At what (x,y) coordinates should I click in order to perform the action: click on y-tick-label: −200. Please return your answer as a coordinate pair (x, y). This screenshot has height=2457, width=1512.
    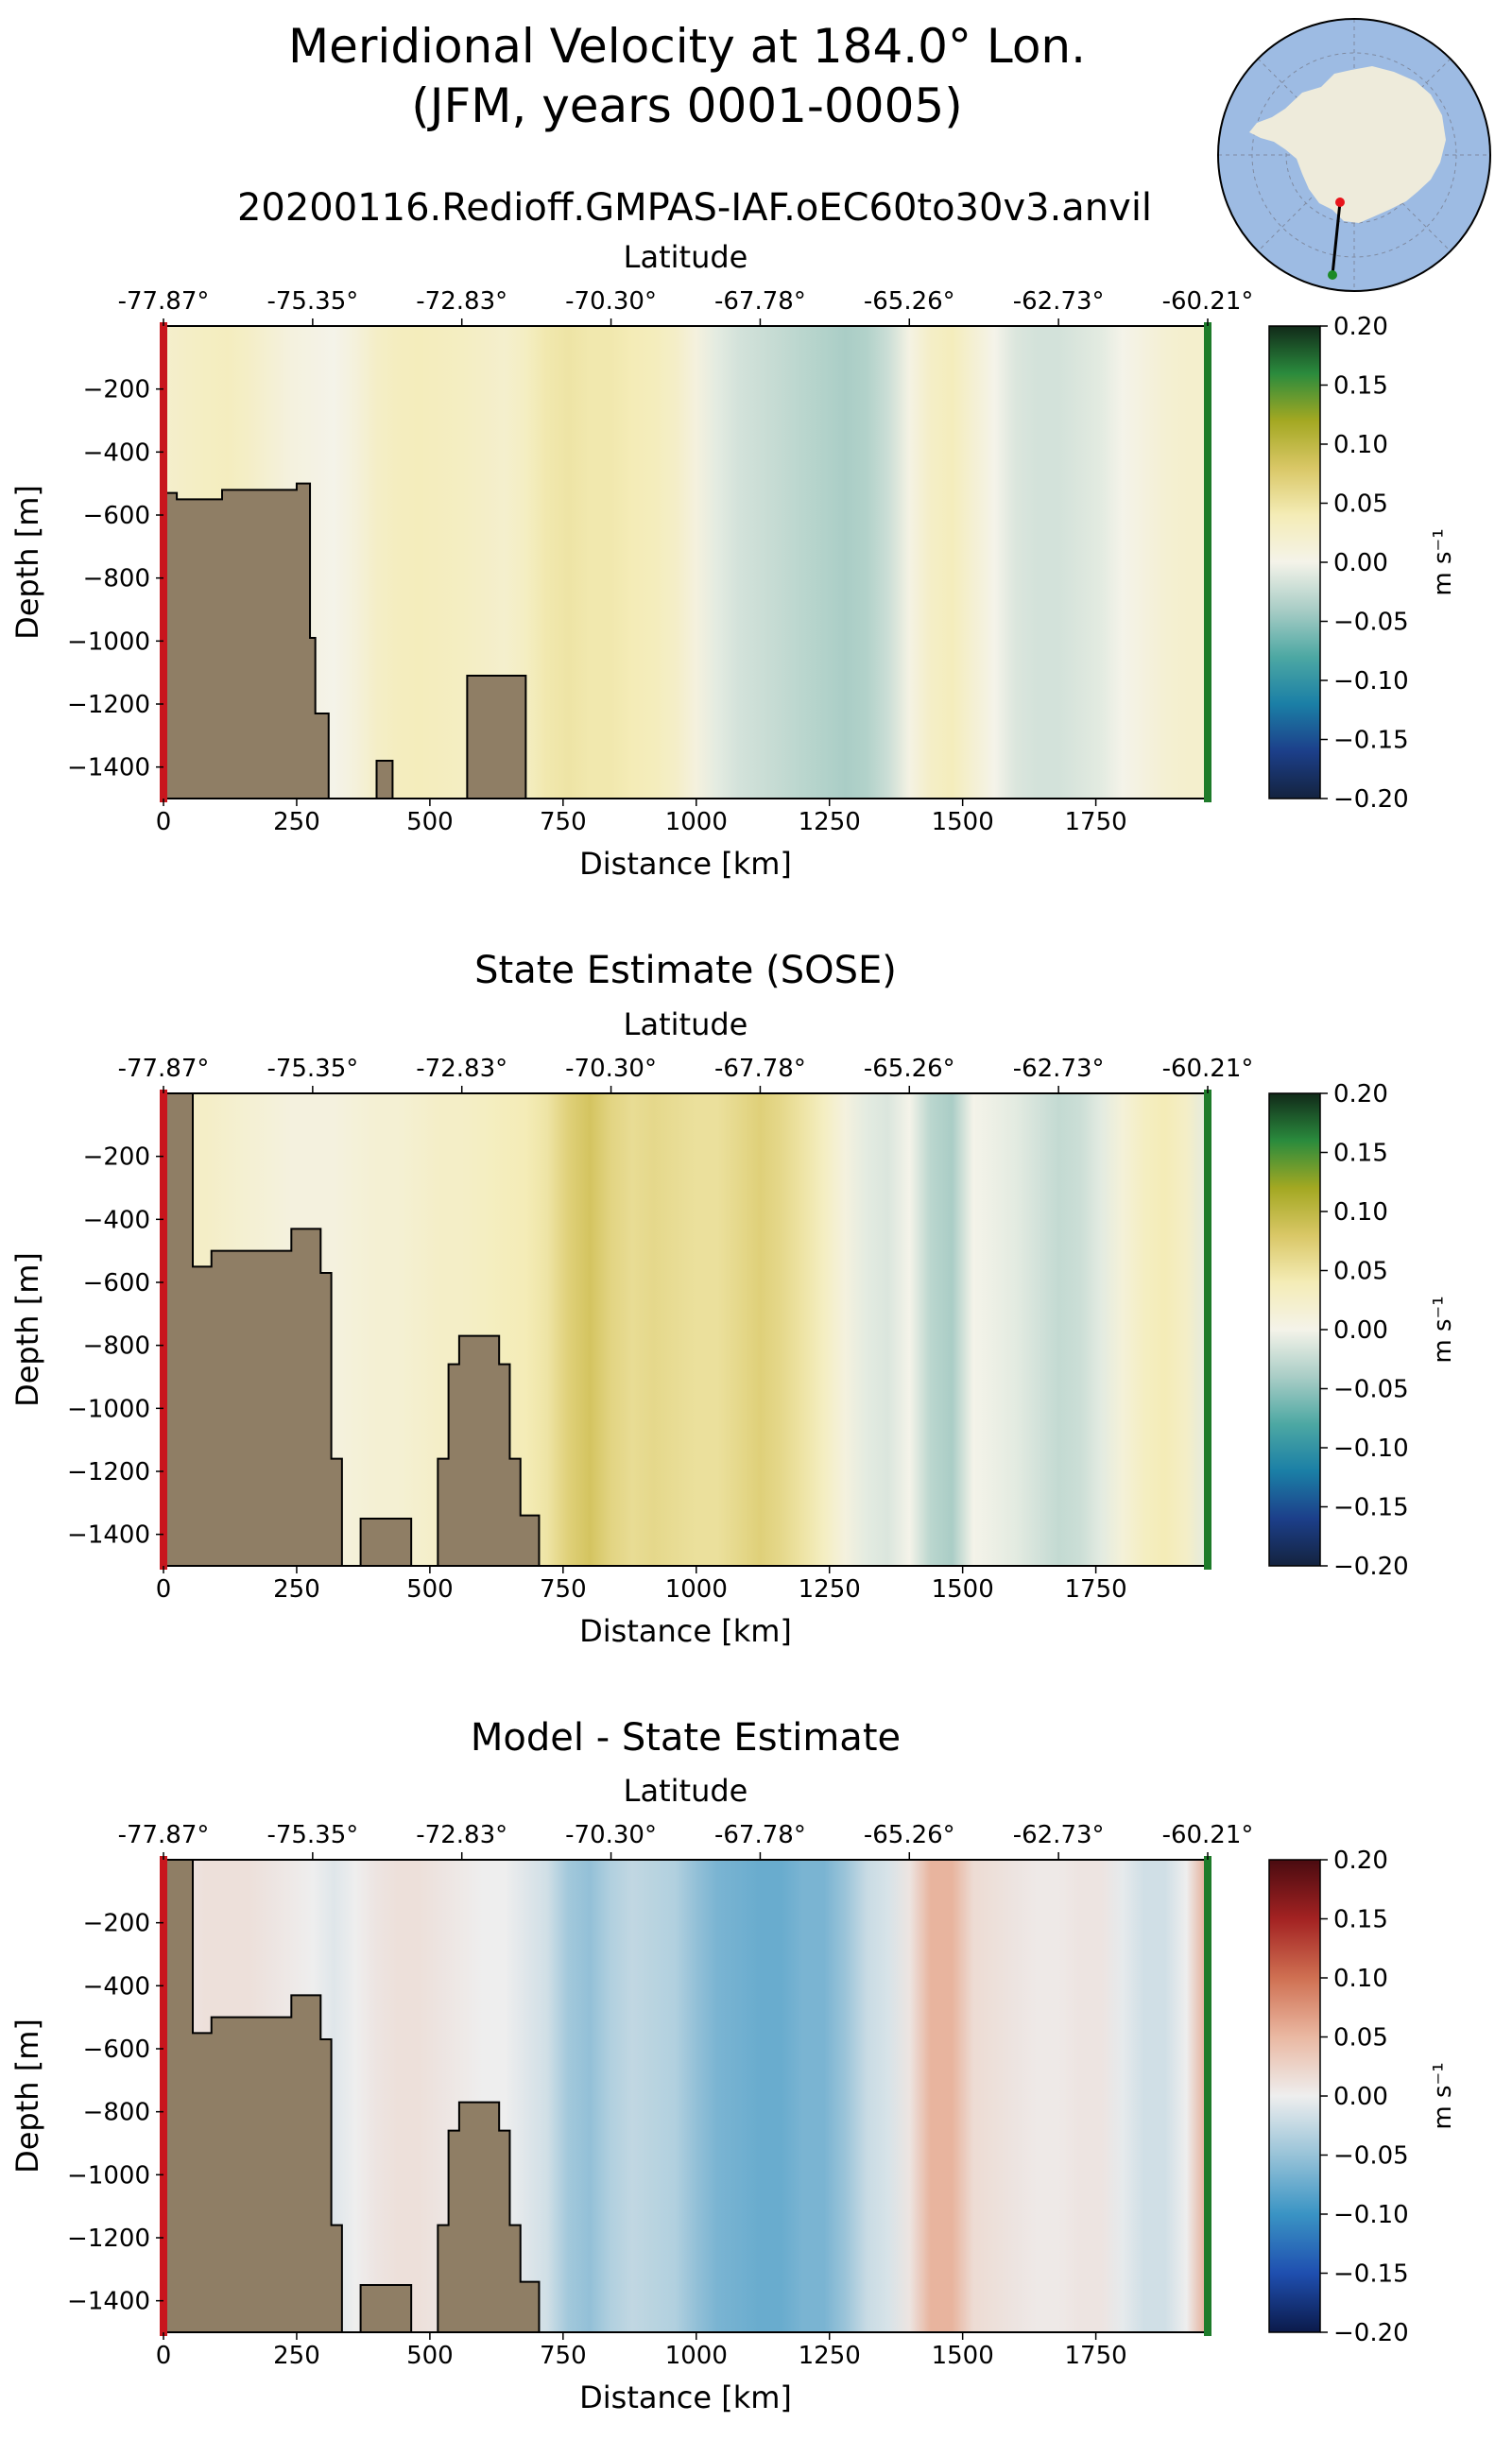
    Looking at the image, I should click on (116, 1157).